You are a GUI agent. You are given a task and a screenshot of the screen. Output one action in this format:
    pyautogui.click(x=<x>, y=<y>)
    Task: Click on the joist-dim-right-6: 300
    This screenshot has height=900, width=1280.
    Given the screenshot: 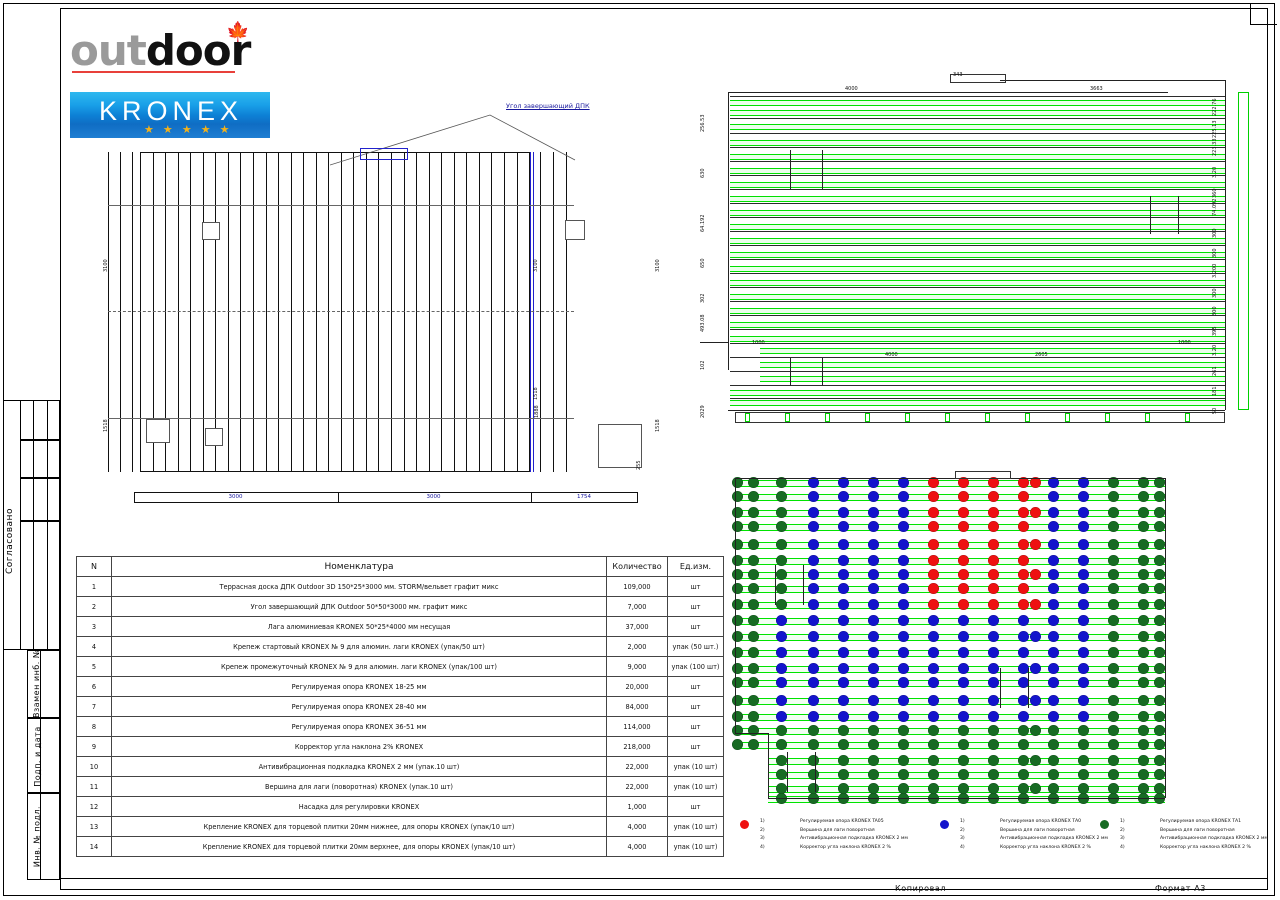 What is the action you would take?
    pyautogui.click(x=1215, y=233)
    